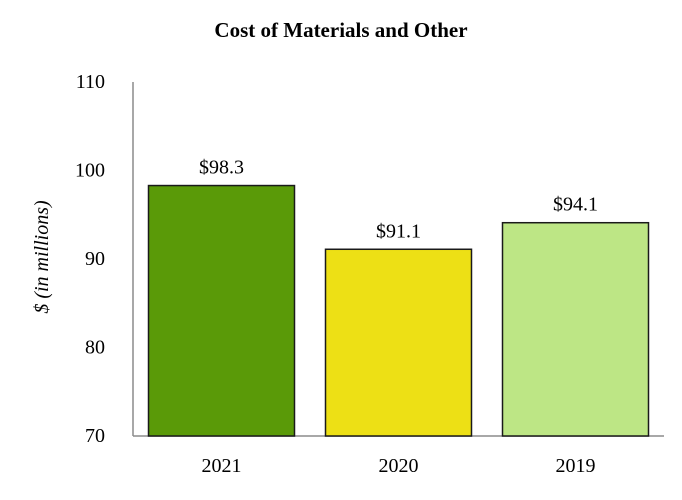 The width and height of the screenshot is (682, 500). Describe the element at coordinates (90, 82) in the screenshot. I see `y-tick-label: 110` at that location.